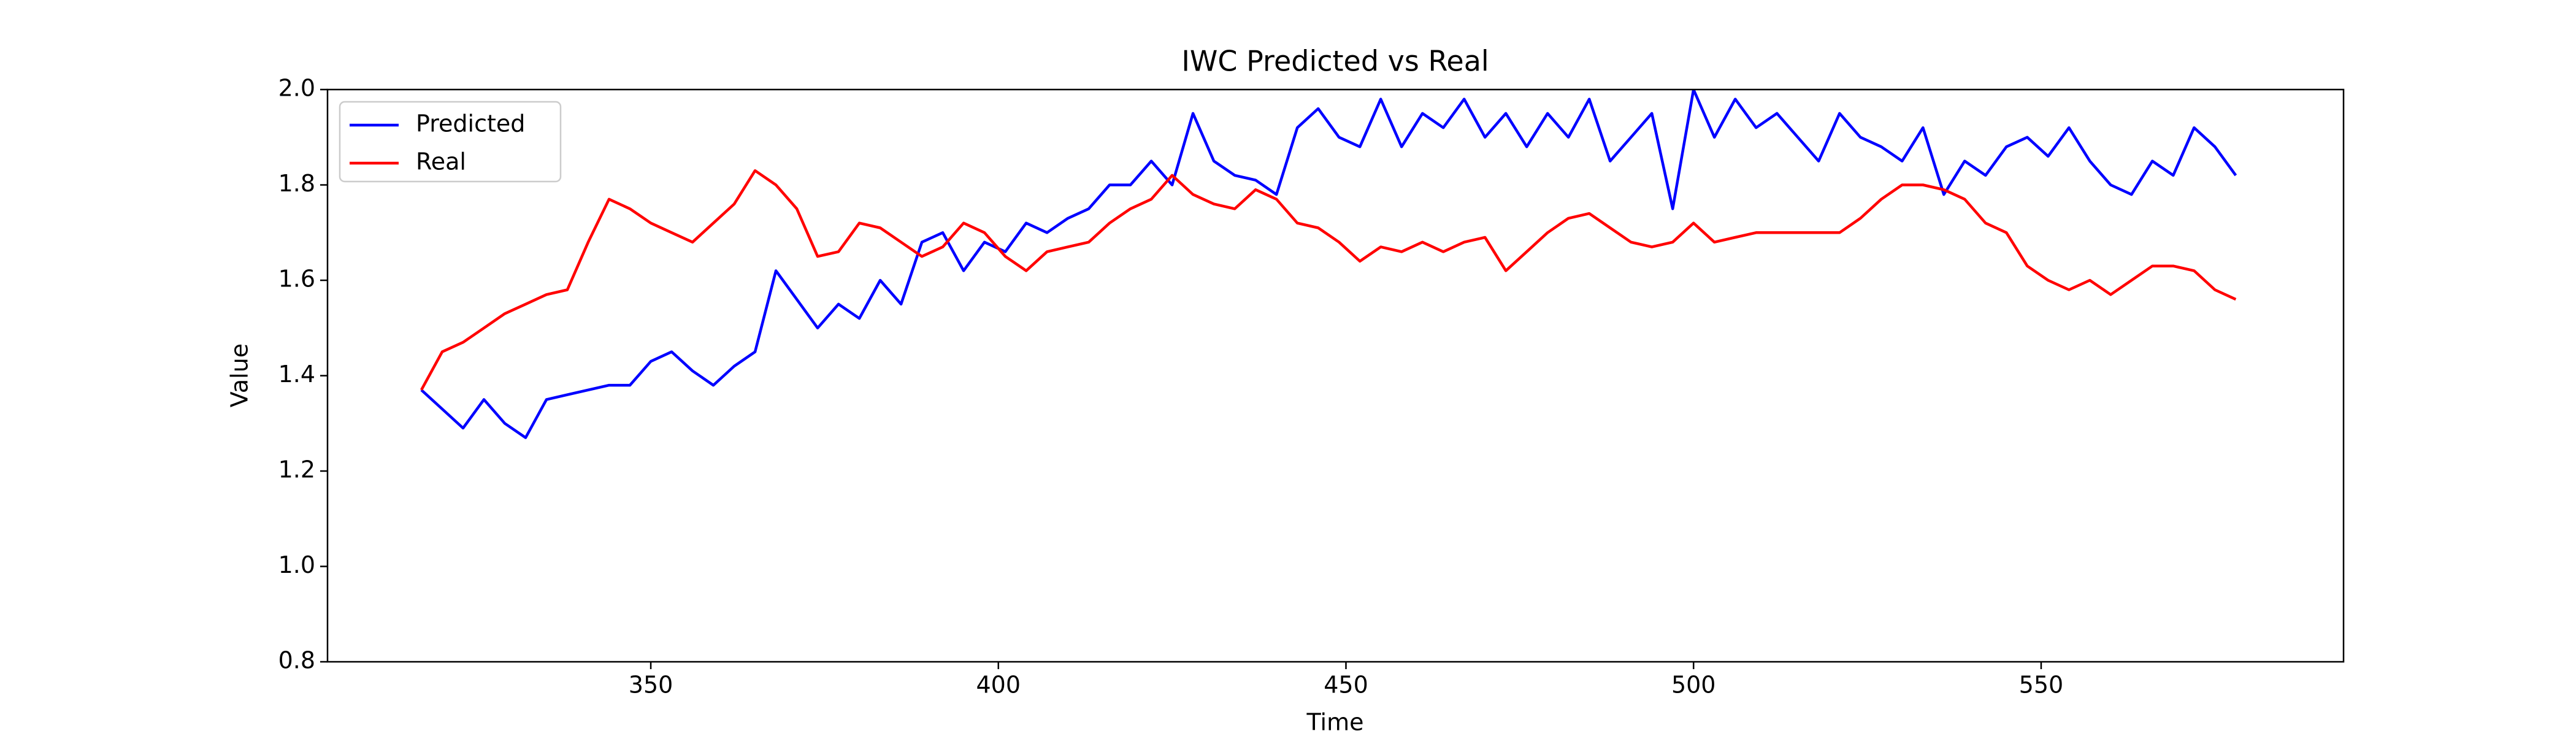 The height and width of the screenshot is (736, 2576). Describe the element at coordinates (296, 564) in the screenshot. I see `y-tick-label: 1.0` at that location.